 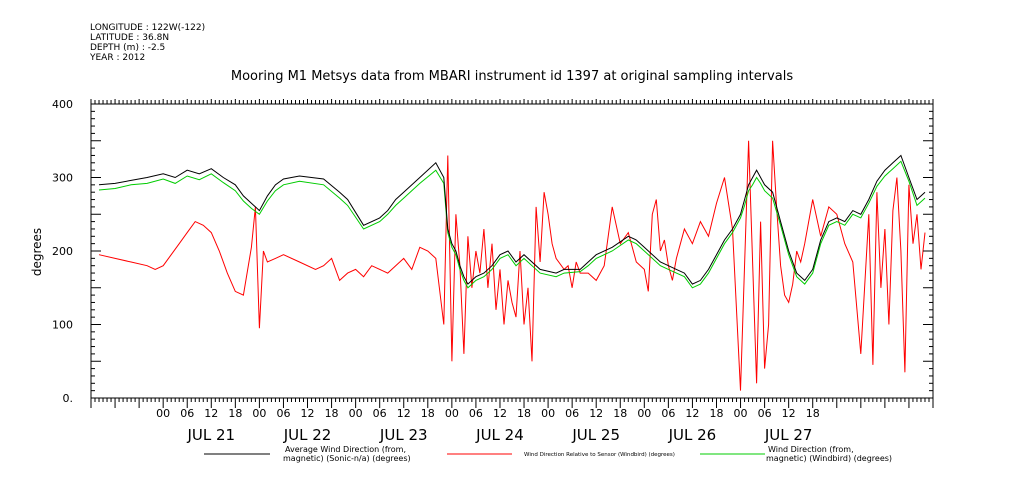 What do you see at coordinates (62, 178) in the screenshot?
I see `y-tick-label: 300` at bounding box center [62, 178].